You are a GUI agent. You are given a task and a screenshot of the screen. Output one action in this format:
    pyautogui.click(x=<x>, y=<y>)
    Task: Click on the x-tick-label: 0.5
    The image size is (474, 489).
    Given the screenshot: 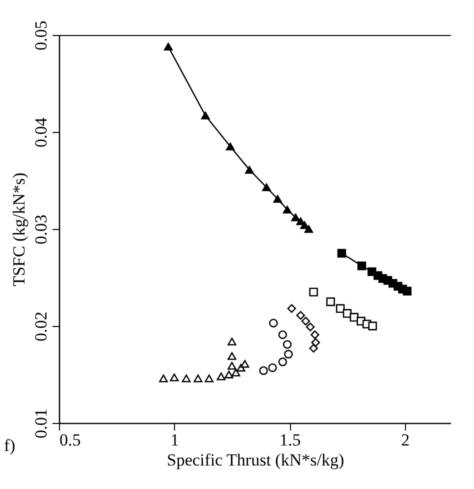 What is the action you would take?
    pyautogui.click(x=70, y=440)
    